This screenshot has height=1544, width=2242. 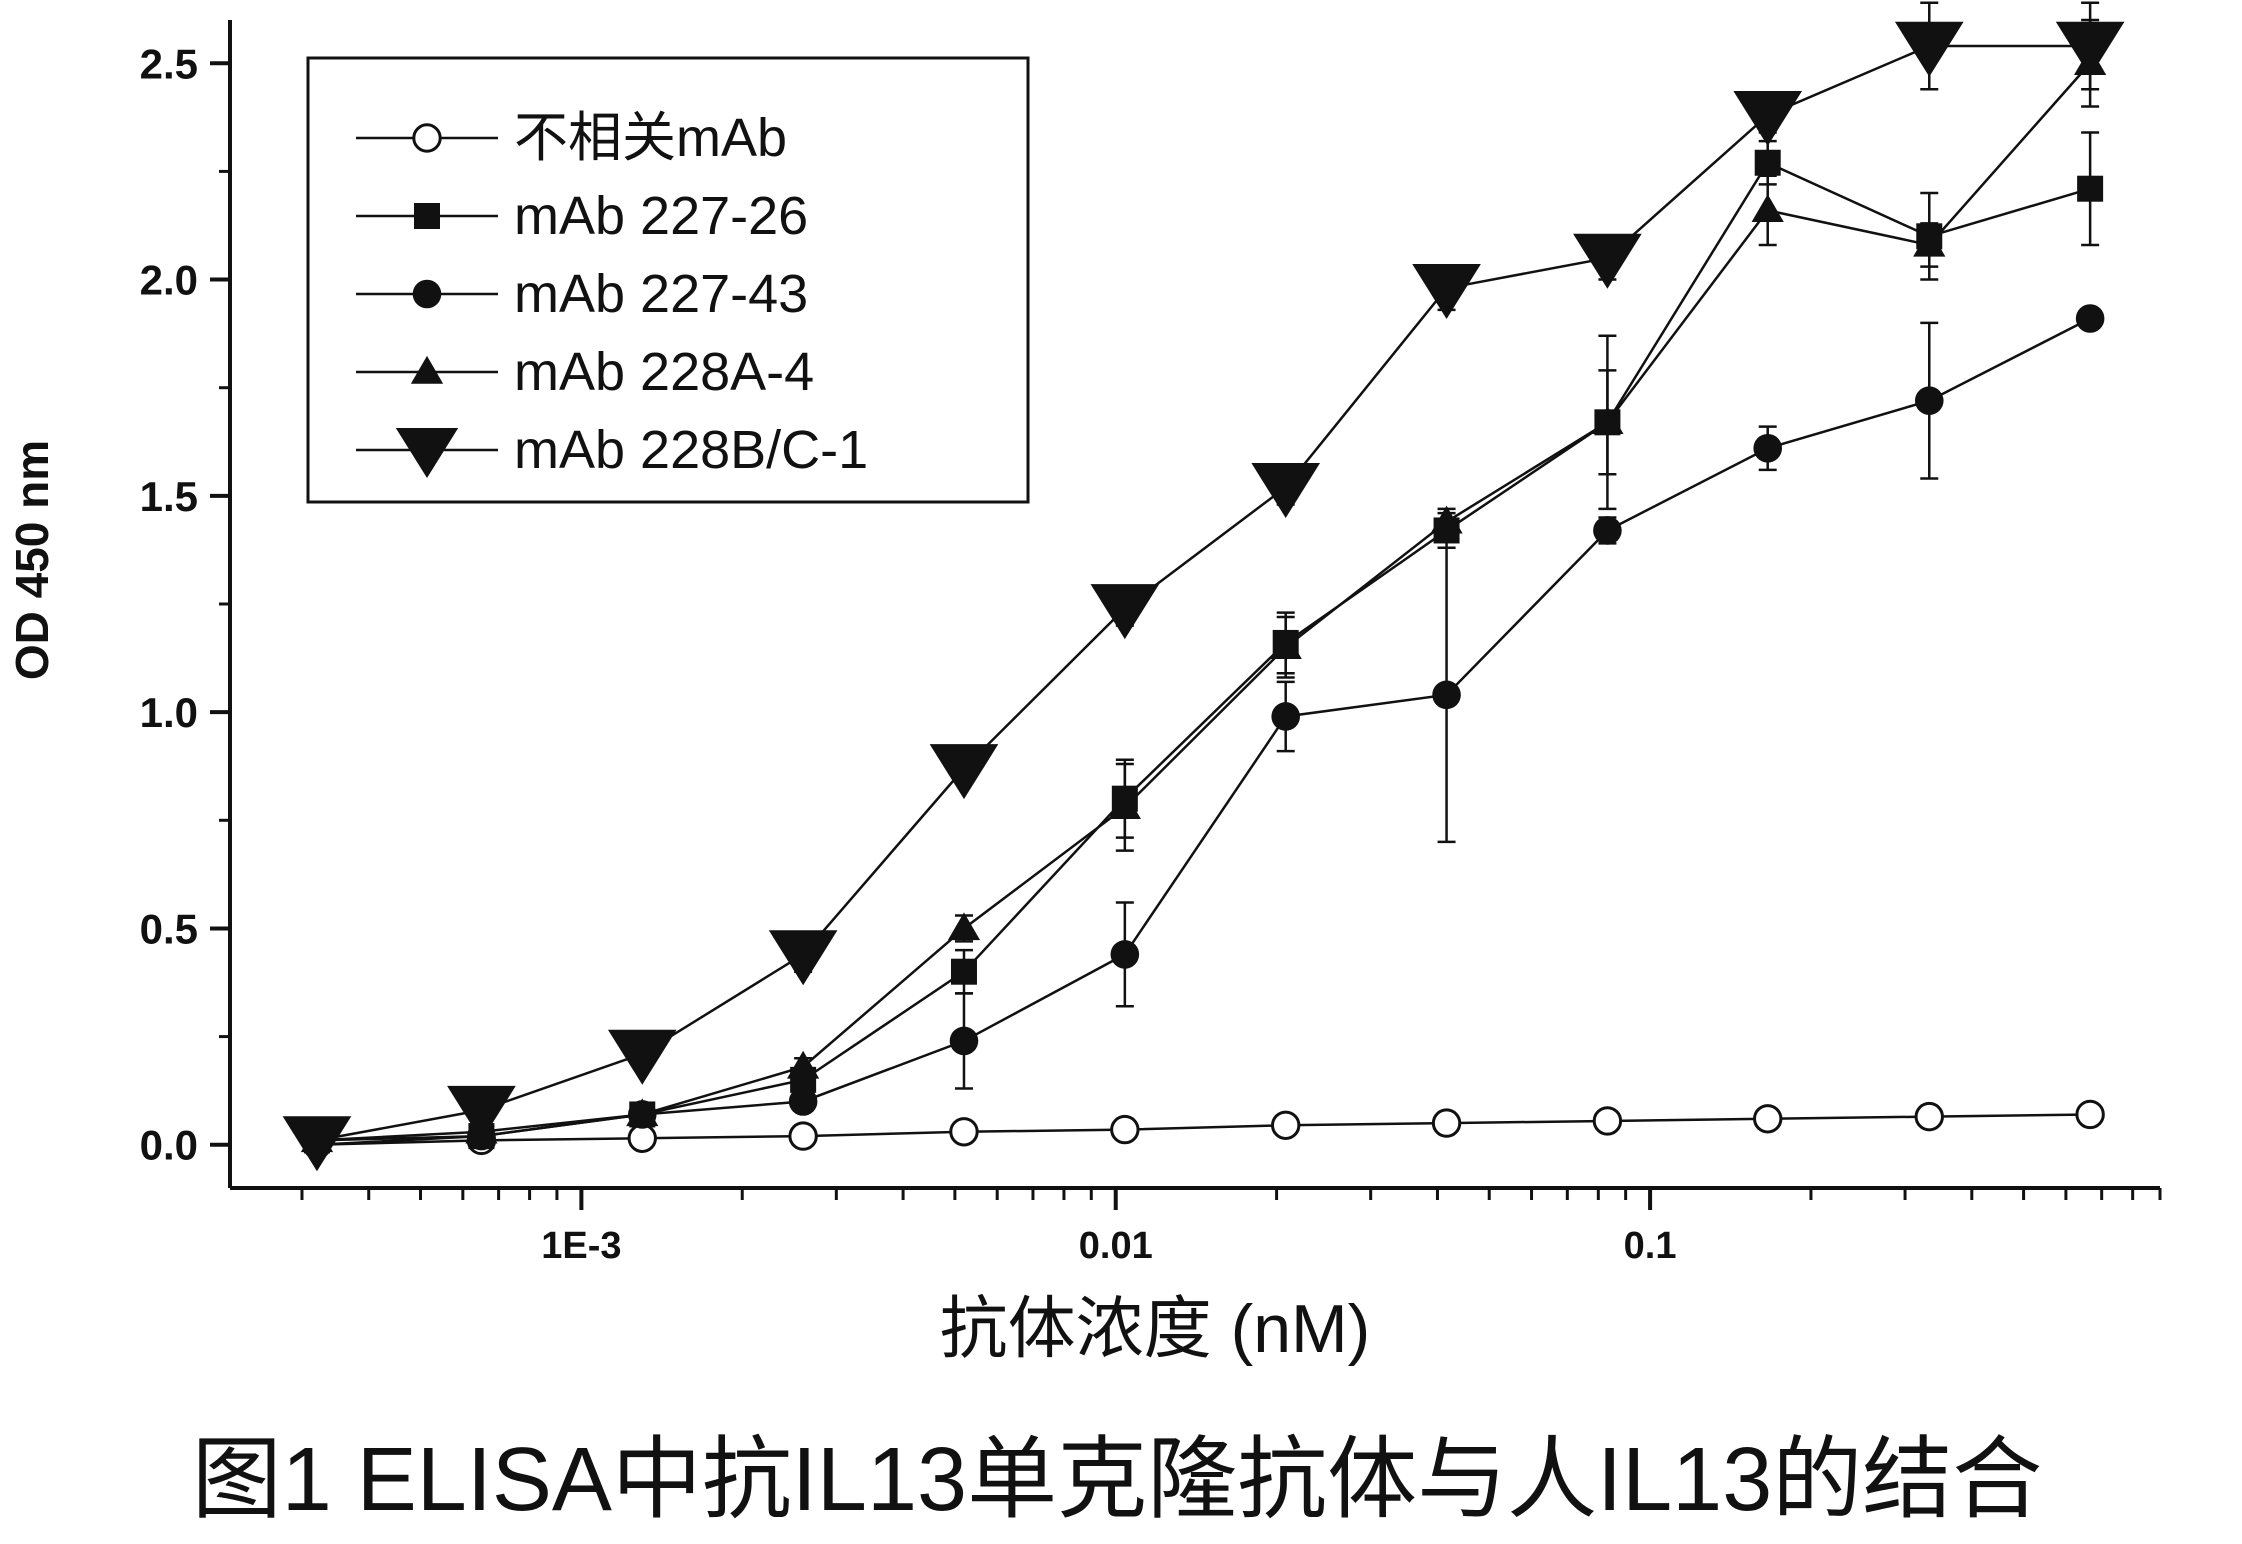 I want to click on legend-entry: mAb 228B/C-1, so click(x=612, y=450).